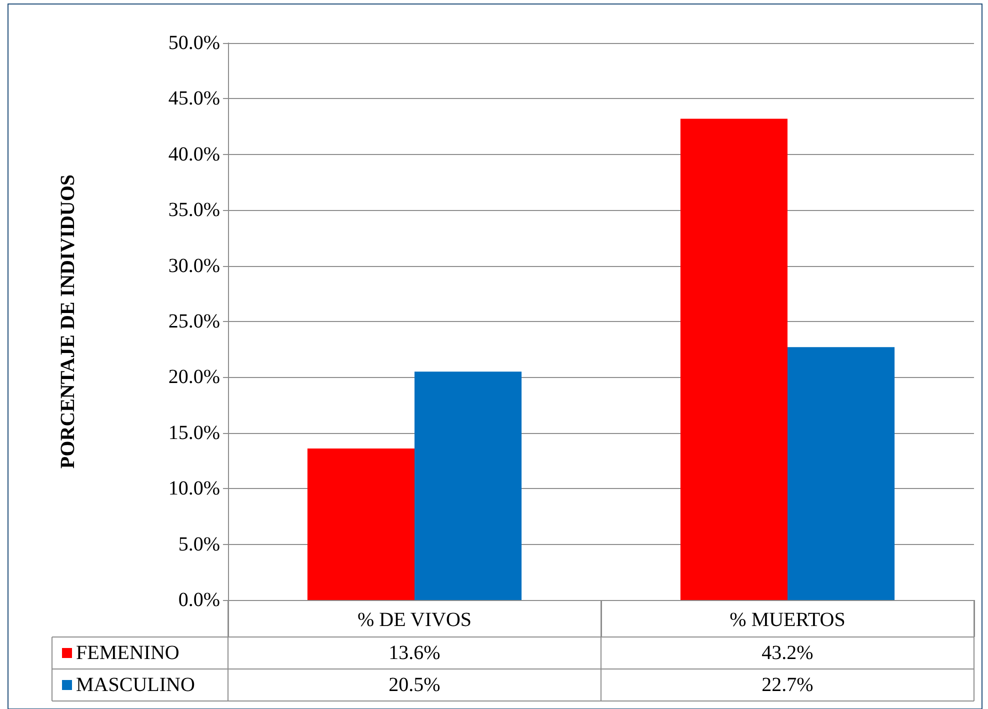 This screenshot has height=709, width=988. Describe the element at coordinates (414, 620) in the screenshot. I see `x-tick-label: % DE VIVOS` at that location.